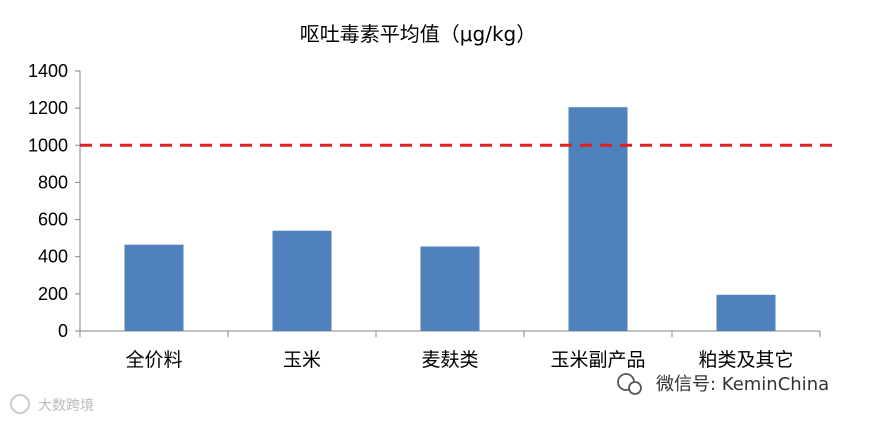  What do you see at coordinates (63, 331) in the screenshot?
I see `y-tick-label: 0` at bounding box center [63, 331].